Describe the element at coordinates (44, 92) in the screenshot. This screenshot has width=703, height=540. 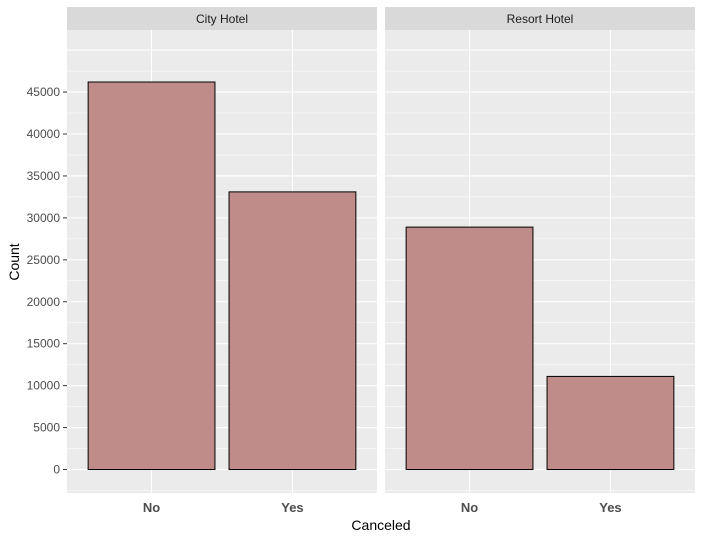
I see `y-tick-label: 45000` at that location.